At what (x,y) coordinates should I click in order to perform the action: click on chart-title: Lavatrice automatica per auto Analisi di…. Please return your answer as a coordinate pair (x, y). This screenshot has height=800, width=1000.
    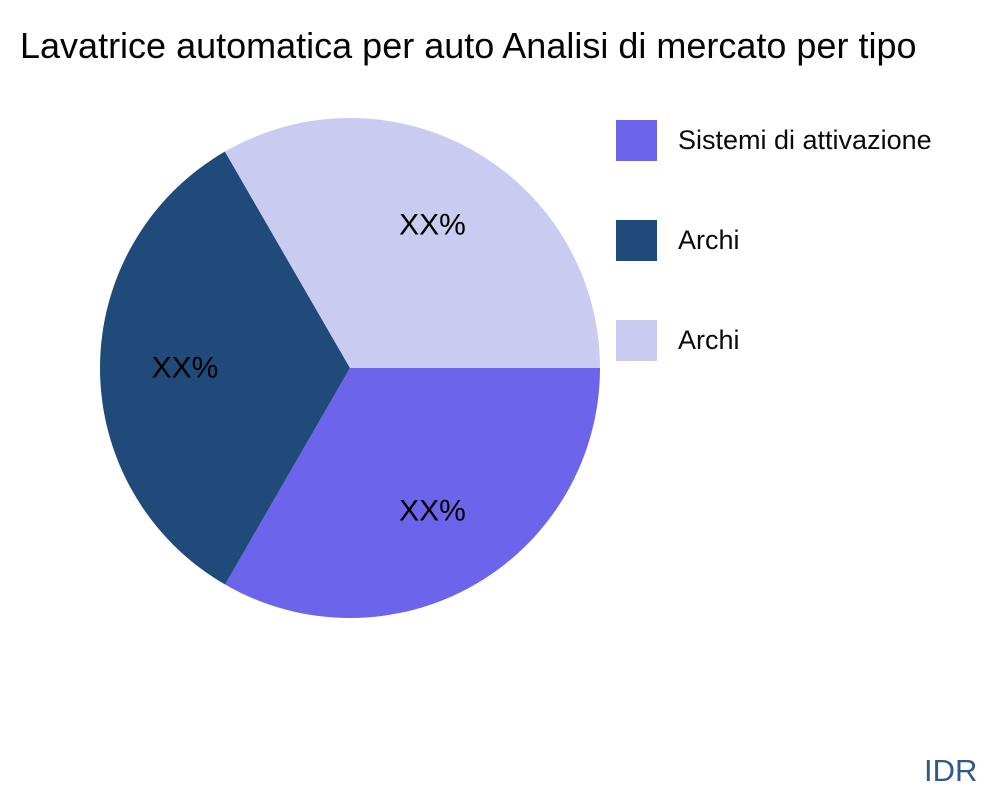
    Looking at the image, I should click on (468, 45).